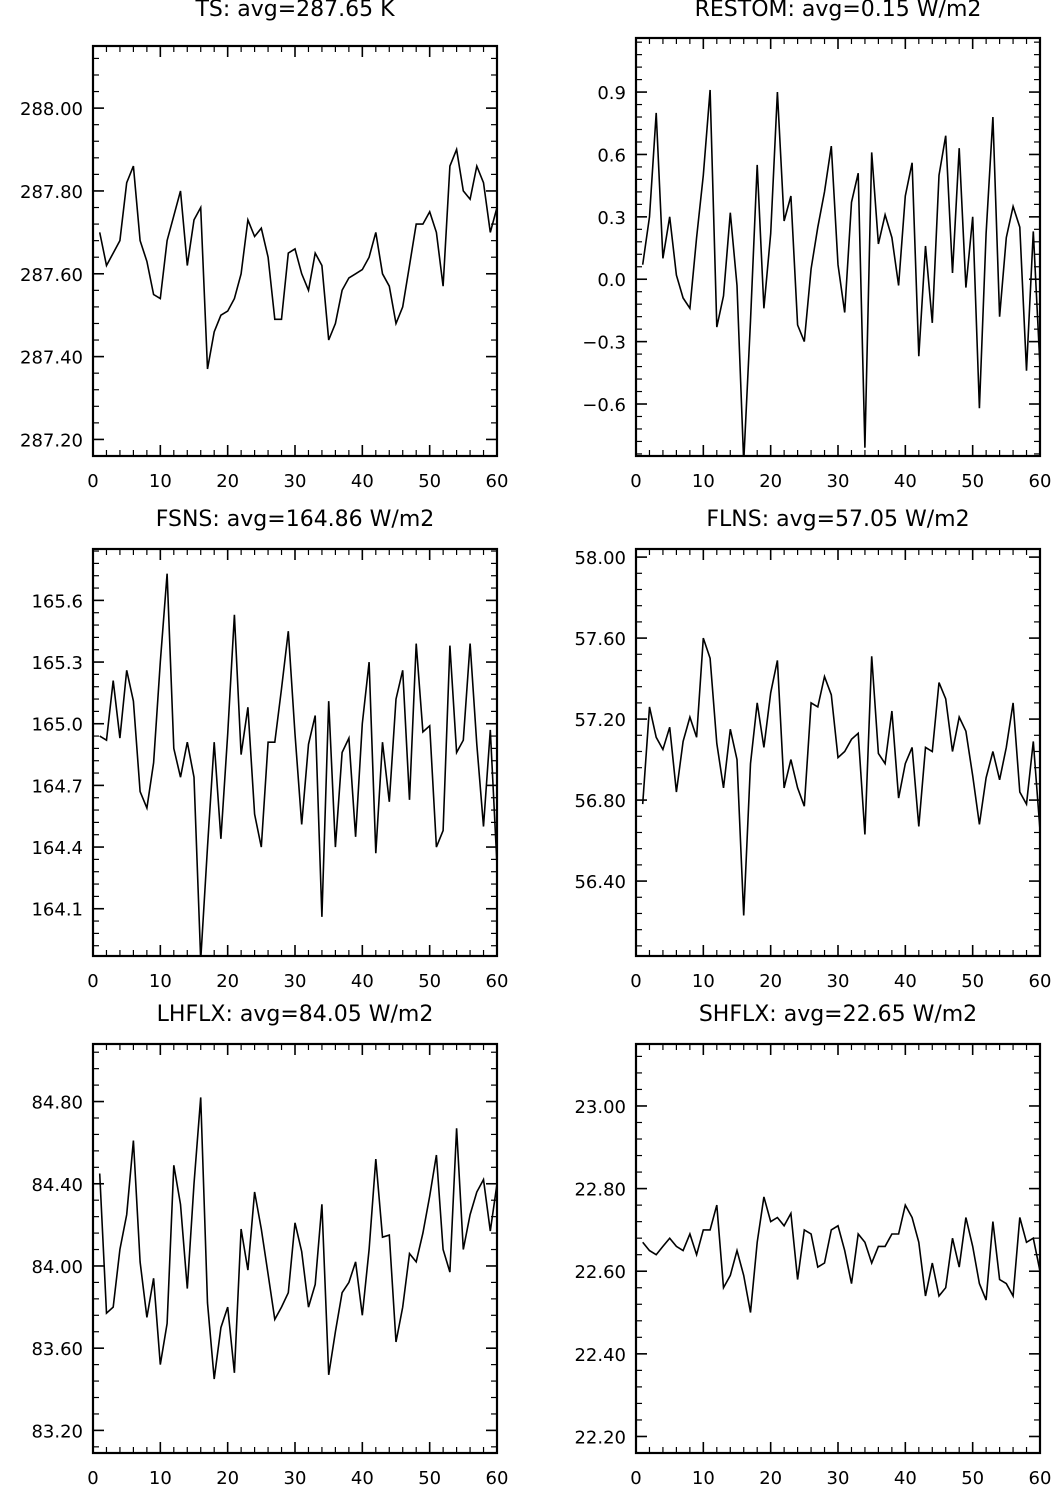  Describe the element at coordinates (604, 343) in the screenshot. I see `y-tick-label: −0.3` at that location.